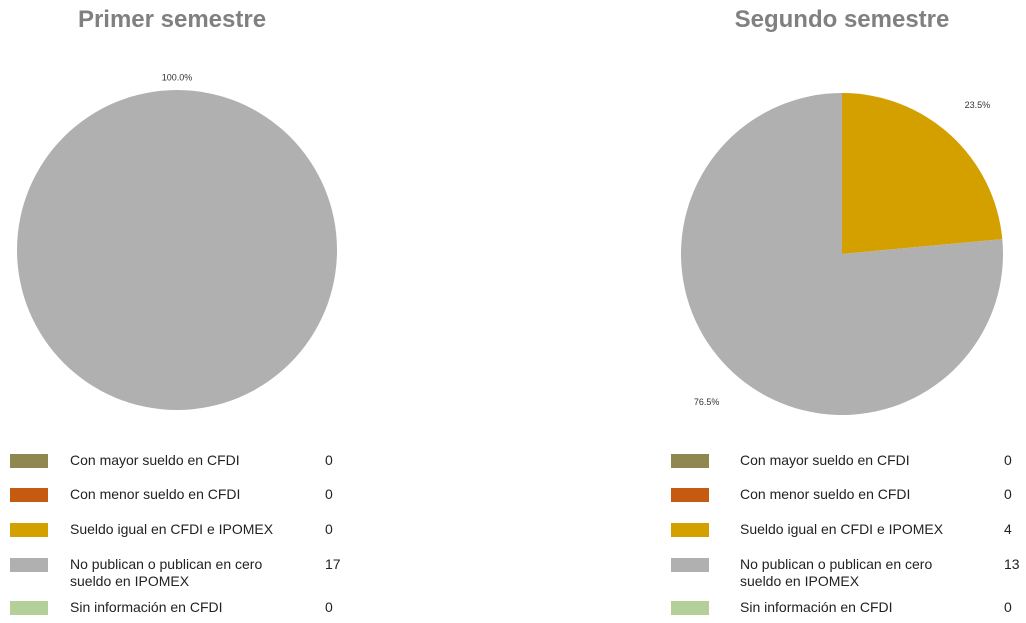 The image size is (1026, 623). Describe the element at coordinates (1012, 564) in the screenshot. I see `legend-value: 13` at that location.